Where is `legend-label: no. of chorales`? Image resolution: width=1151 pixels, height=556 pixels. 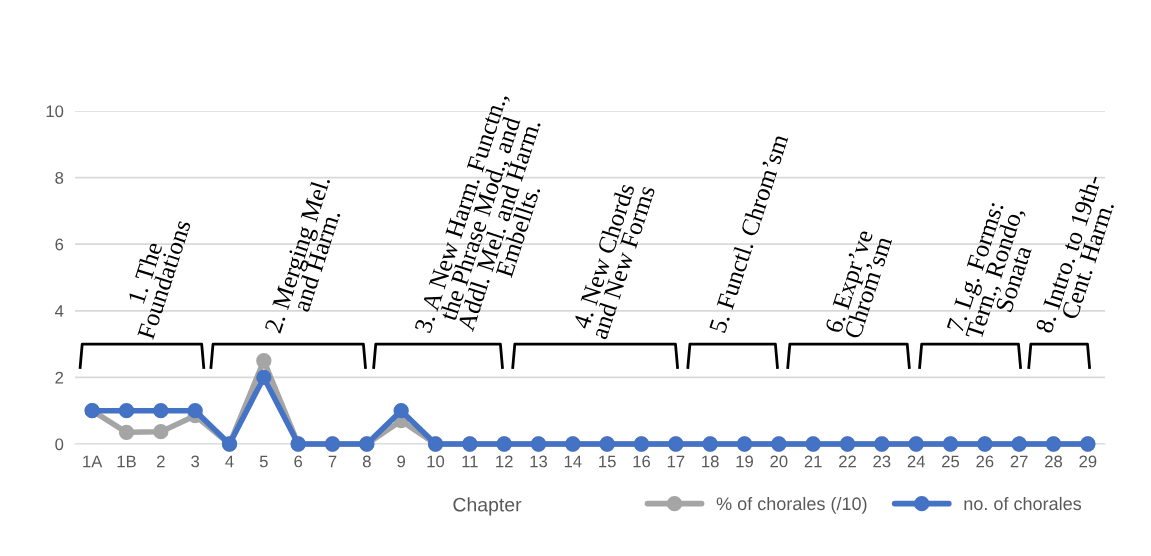 legend-label: no. of chorales is located at coordinates (1023, 503).